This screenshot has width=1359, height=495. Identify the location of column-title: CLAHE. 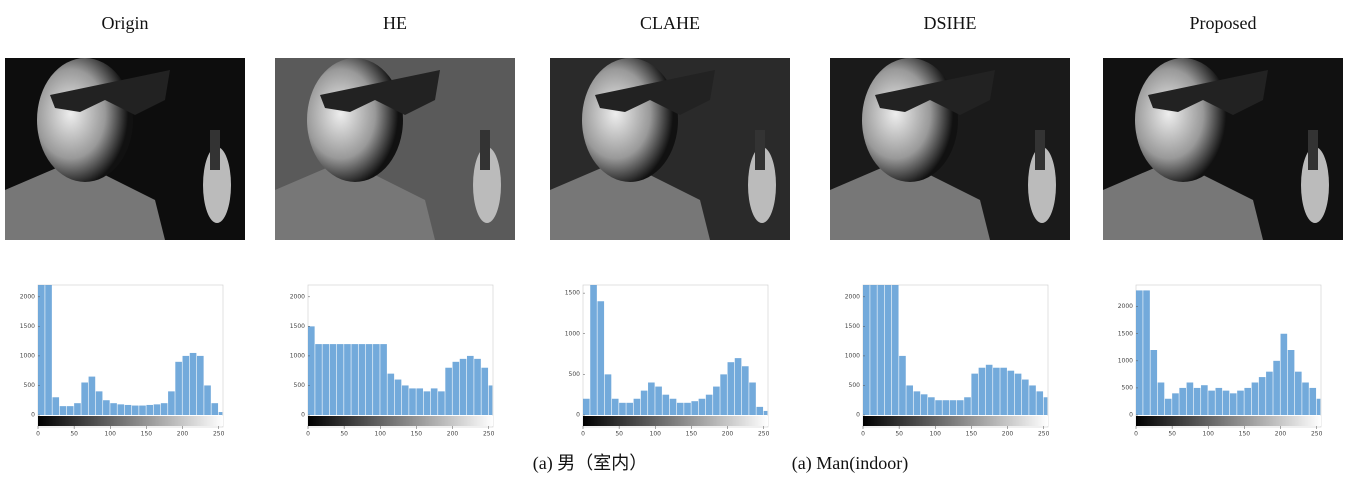
(670, 23).